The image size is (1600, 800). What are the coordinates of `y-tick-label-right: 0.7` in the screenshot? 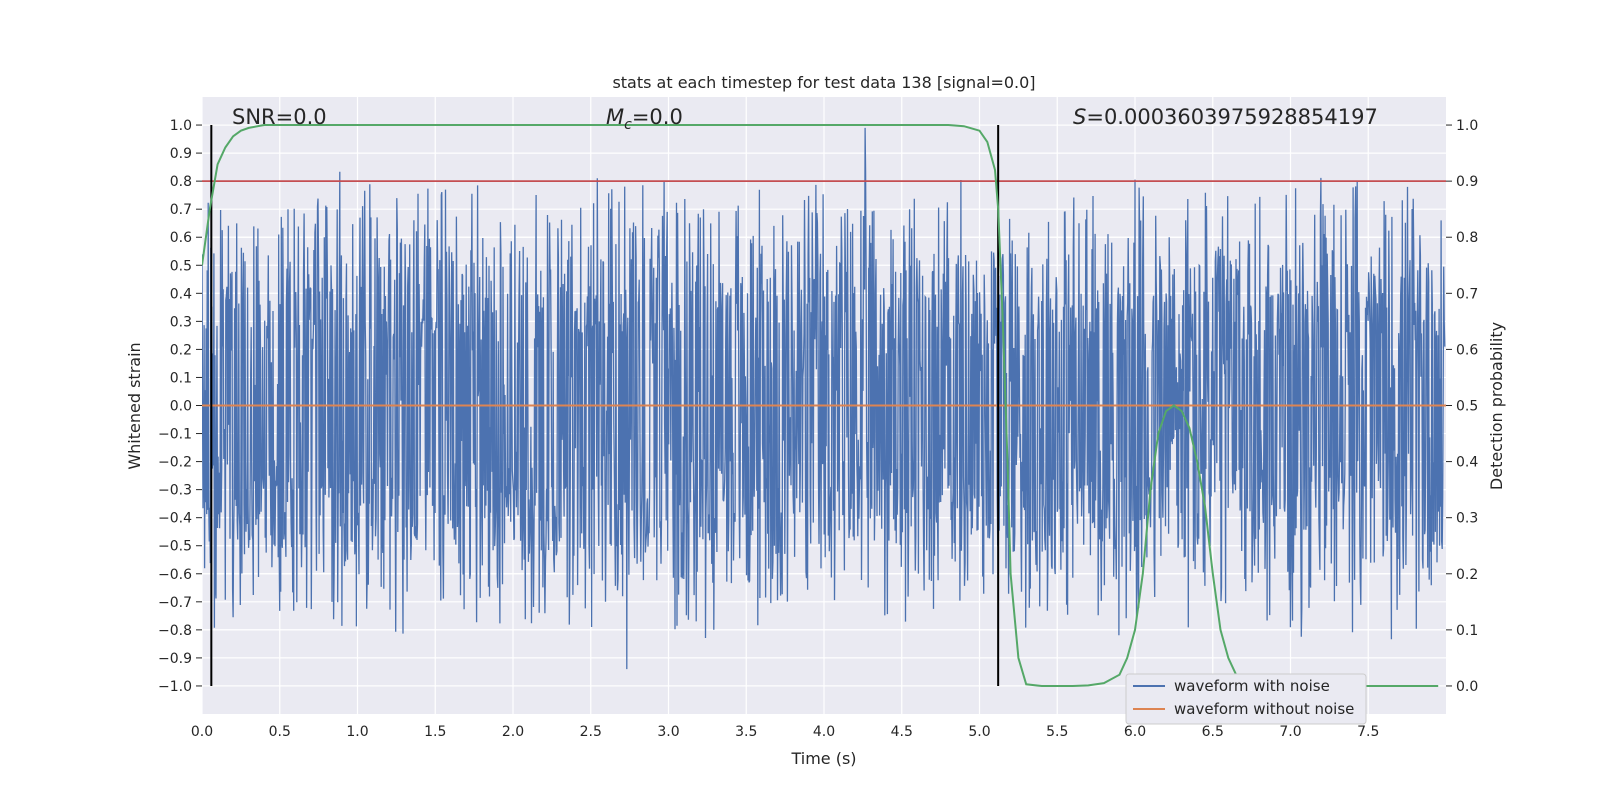 It's located at (1467, 294).